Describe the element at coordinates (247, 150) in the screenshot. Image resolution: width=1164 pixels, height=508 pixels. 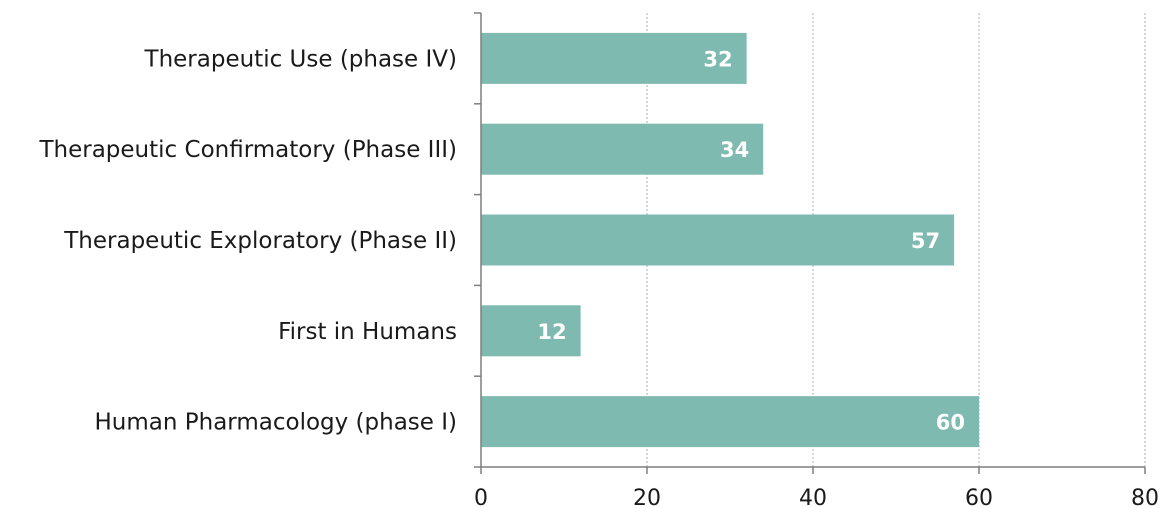
I see `category-label-1: Therapeutic Confirmatory (Phase III)` at that location.